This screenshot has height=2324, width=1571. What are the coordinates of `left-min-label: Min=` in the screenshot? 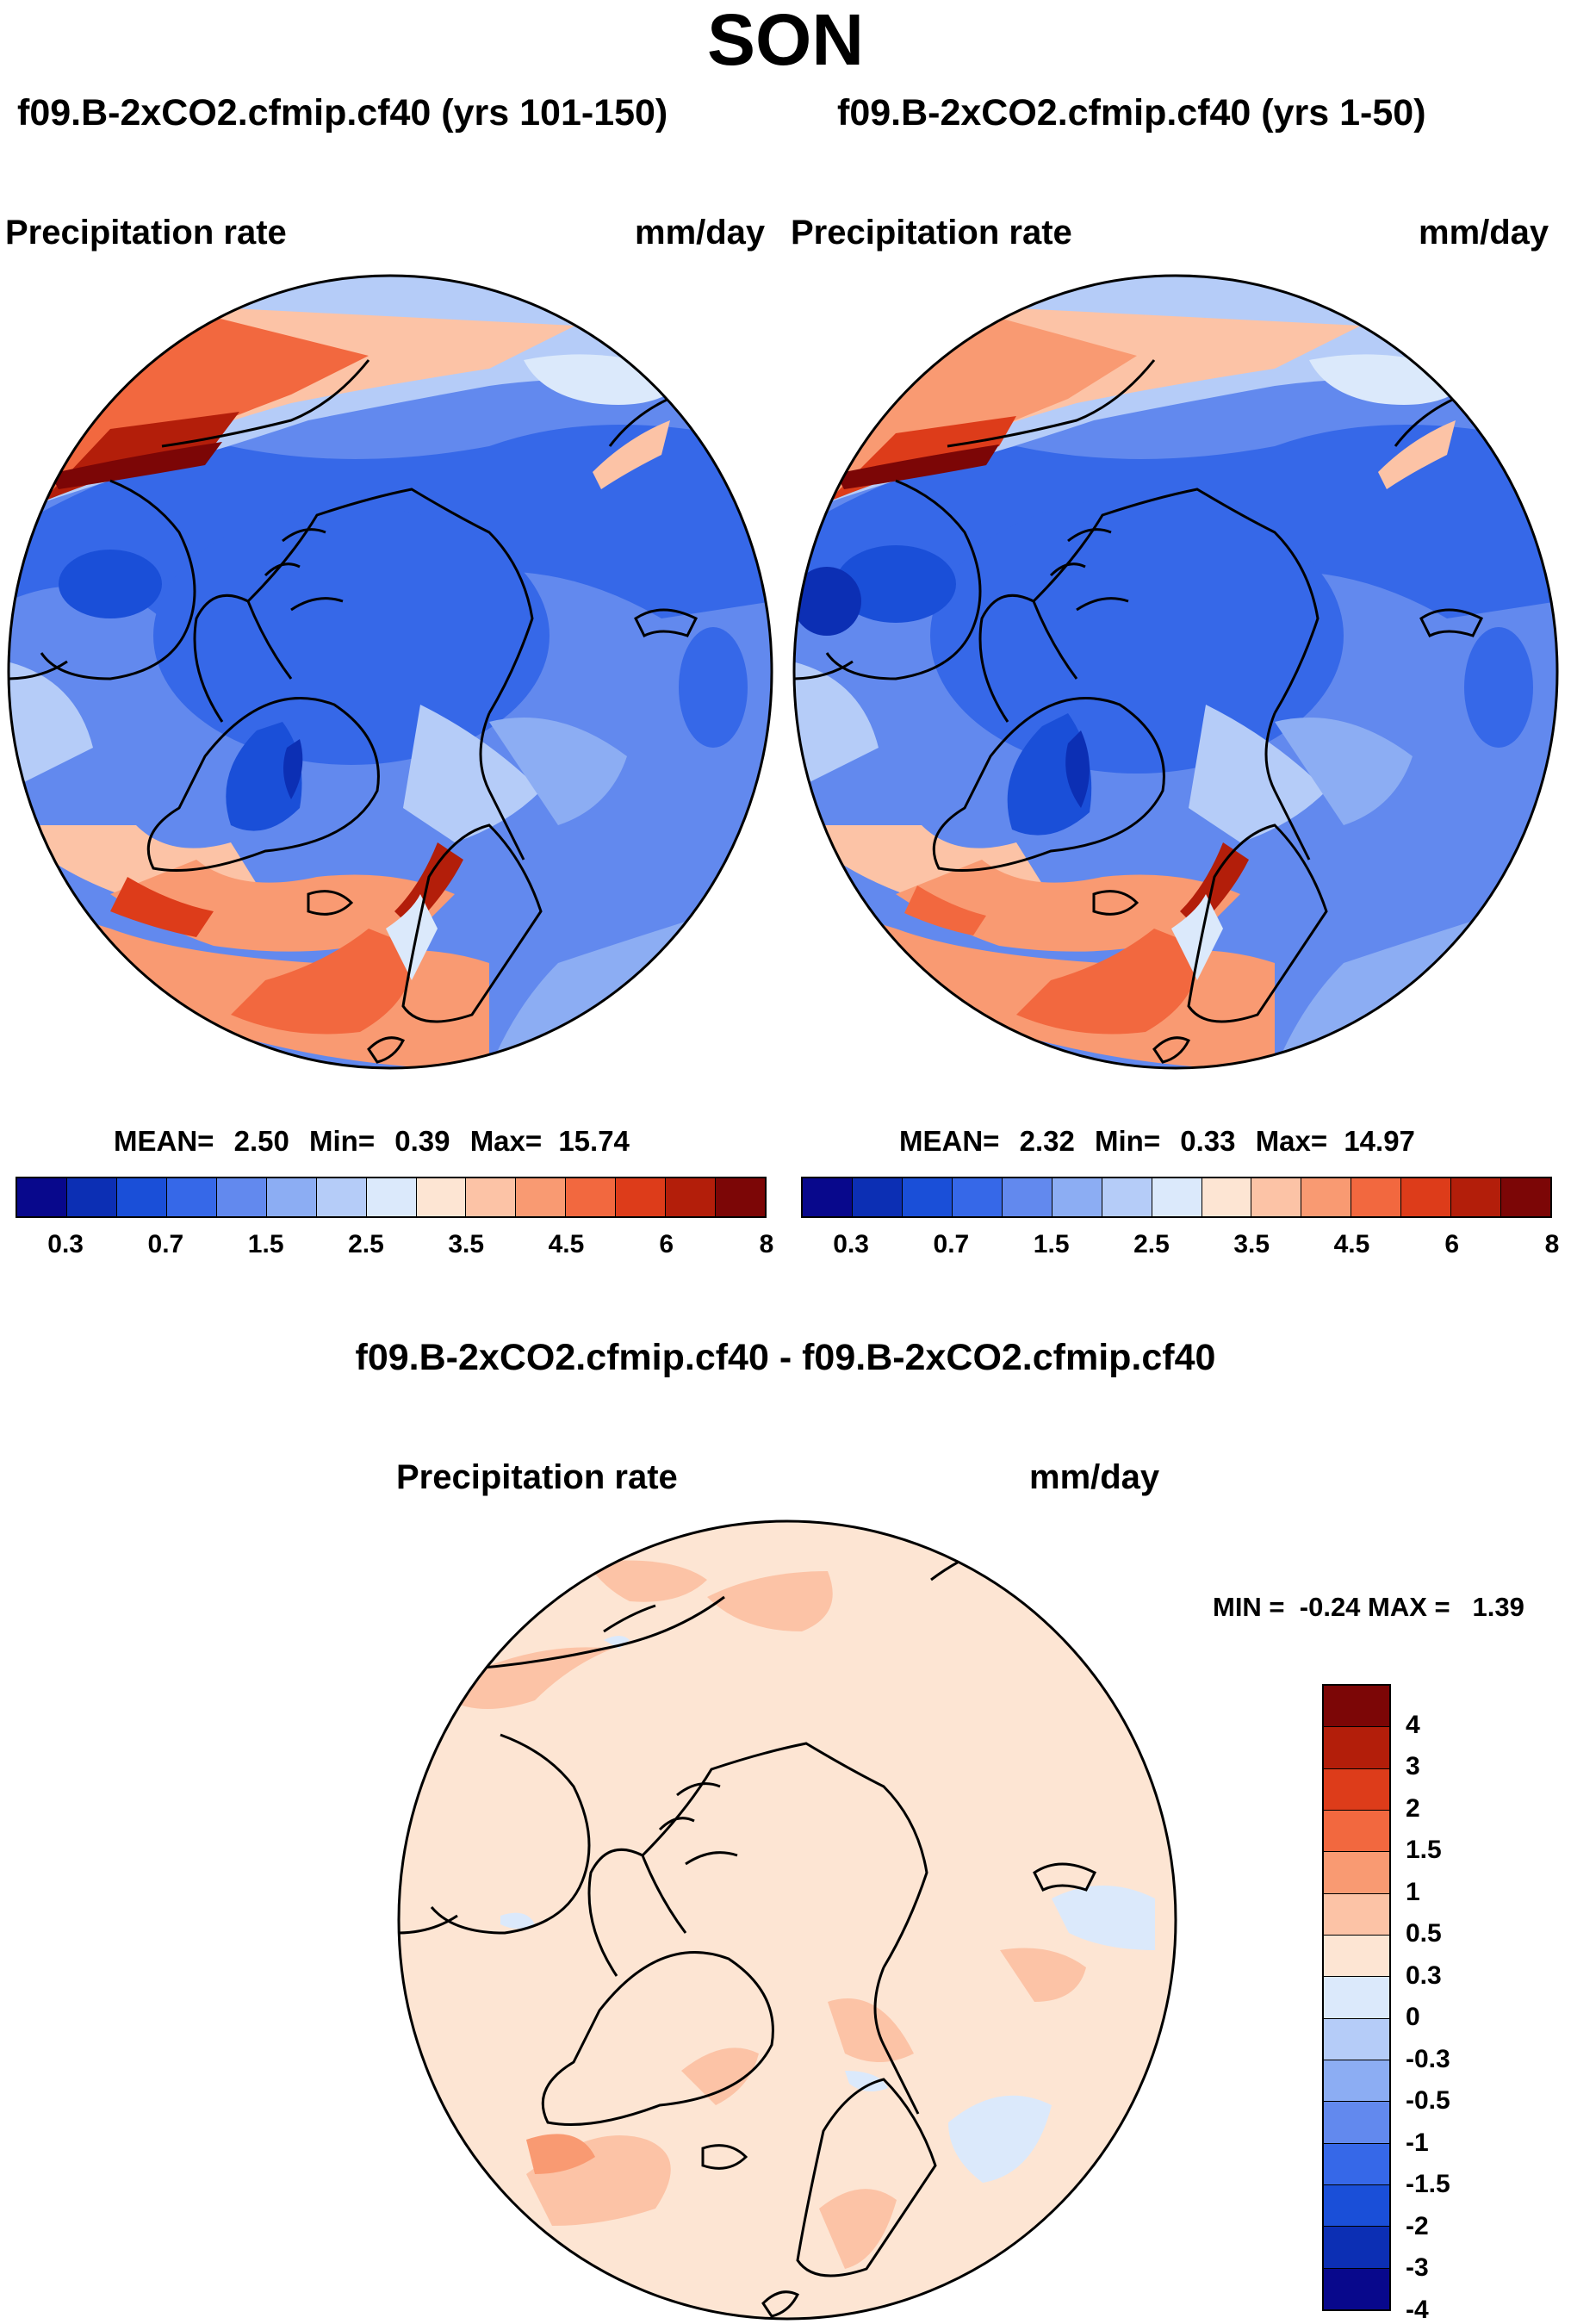 It's located at (342, 1141).